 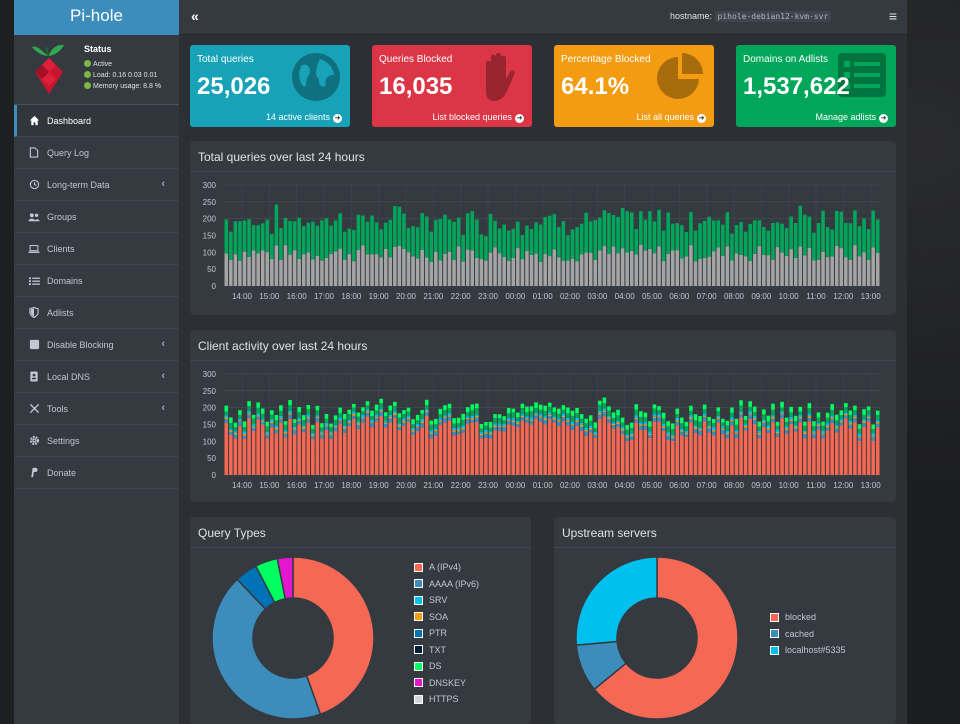 I want to click on sidebar-item-domains: Domains, so click(x=96, y=281).